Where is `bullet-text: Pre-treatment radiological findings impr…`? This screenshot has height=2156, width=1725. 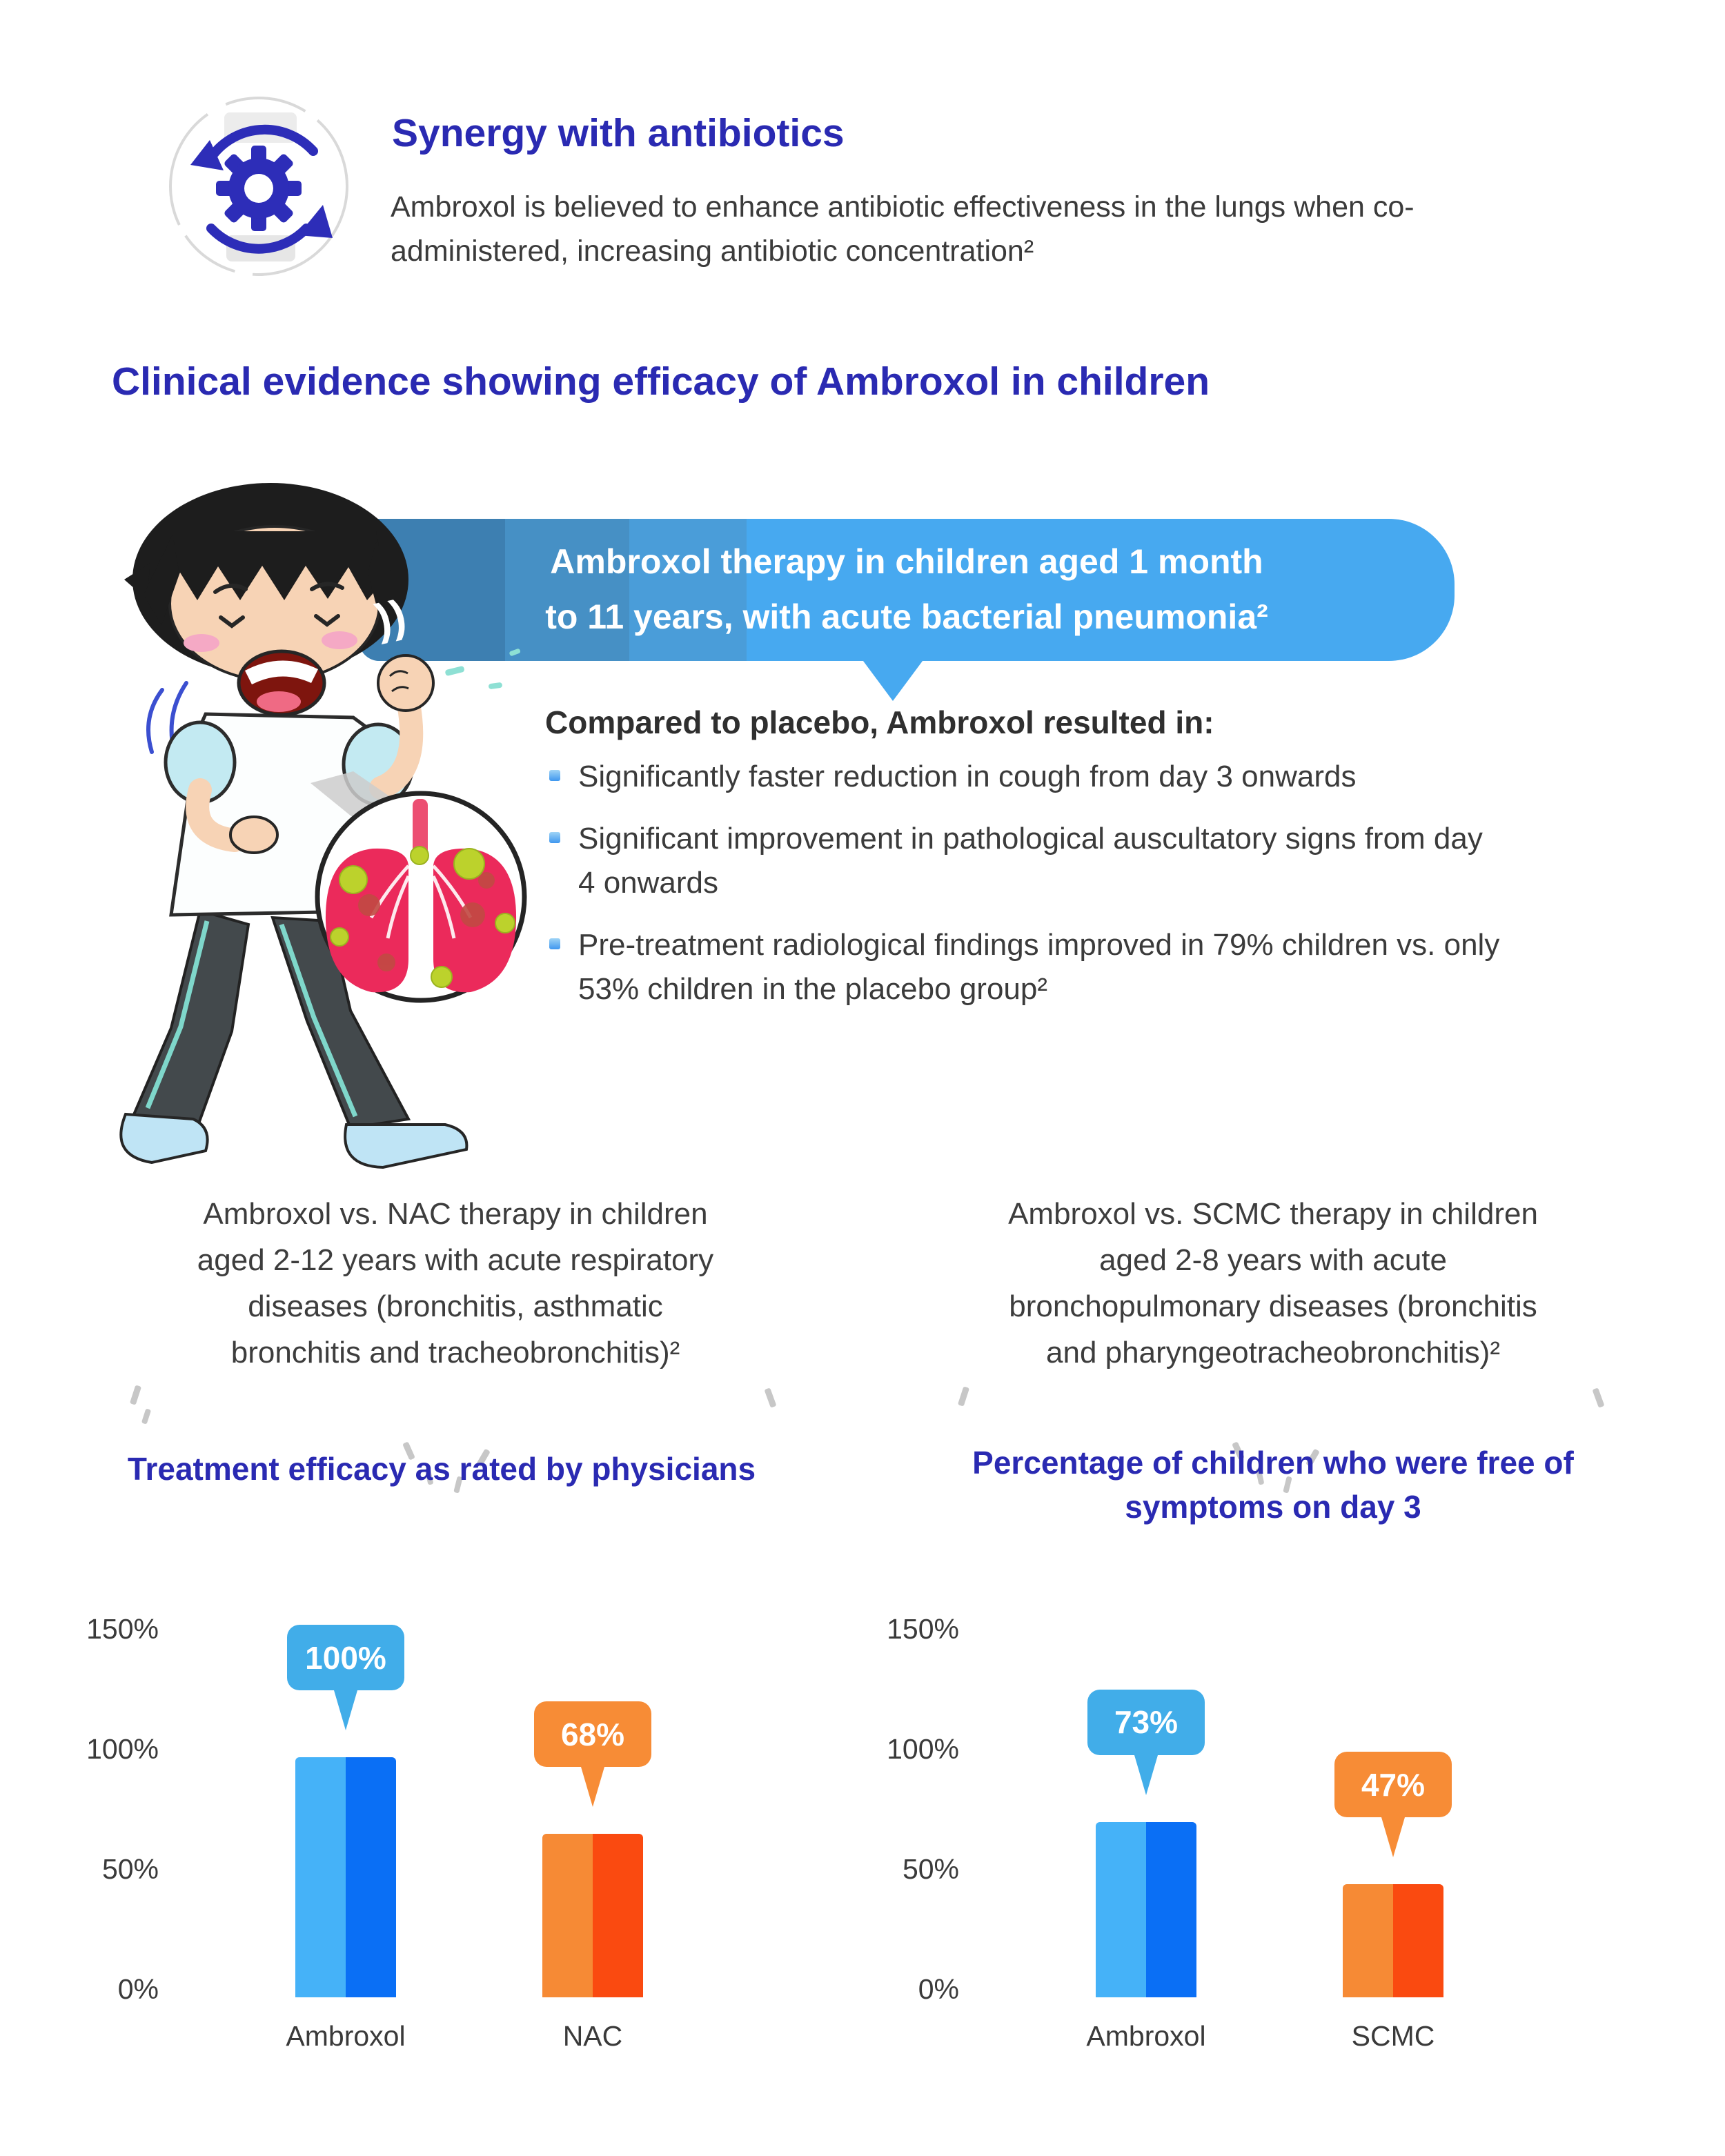
bullet-text: Pre-treatment radiological findings impr… is located at coordinates (1039, 967).